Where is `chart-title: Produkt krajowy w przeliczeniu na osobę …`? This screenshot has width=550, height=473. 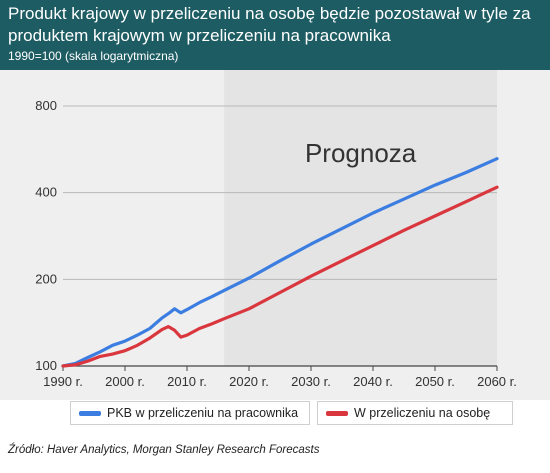
chart-title: Produkt krajowy w przeliczeniu na osobę … is located at coordinates (269, 24).